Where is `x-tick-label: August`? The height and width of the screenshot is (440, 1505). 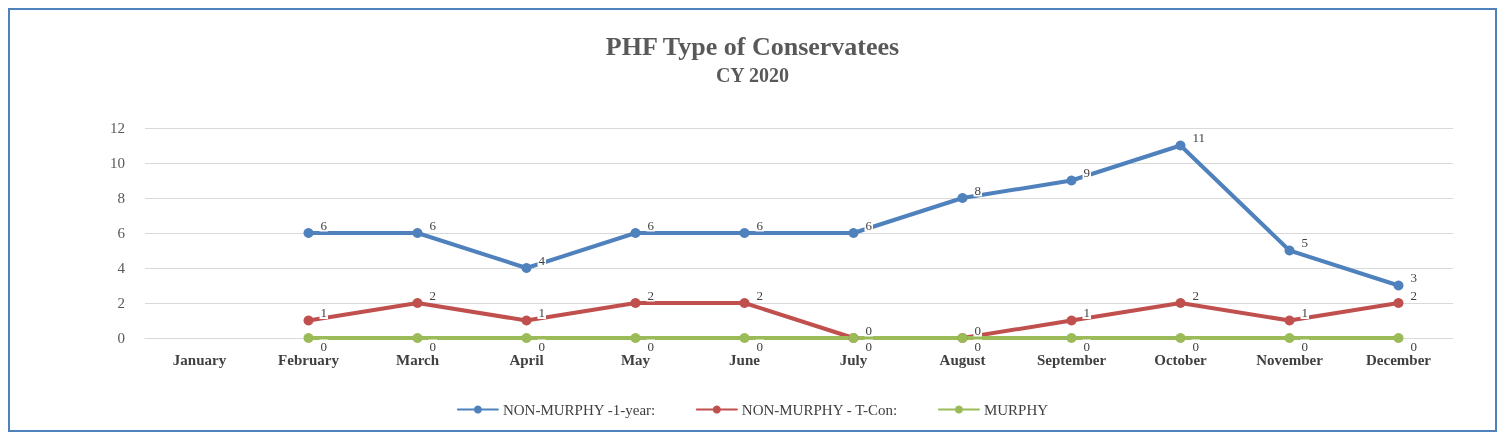
x-tick-label: August is located at coordinates (962, 359).